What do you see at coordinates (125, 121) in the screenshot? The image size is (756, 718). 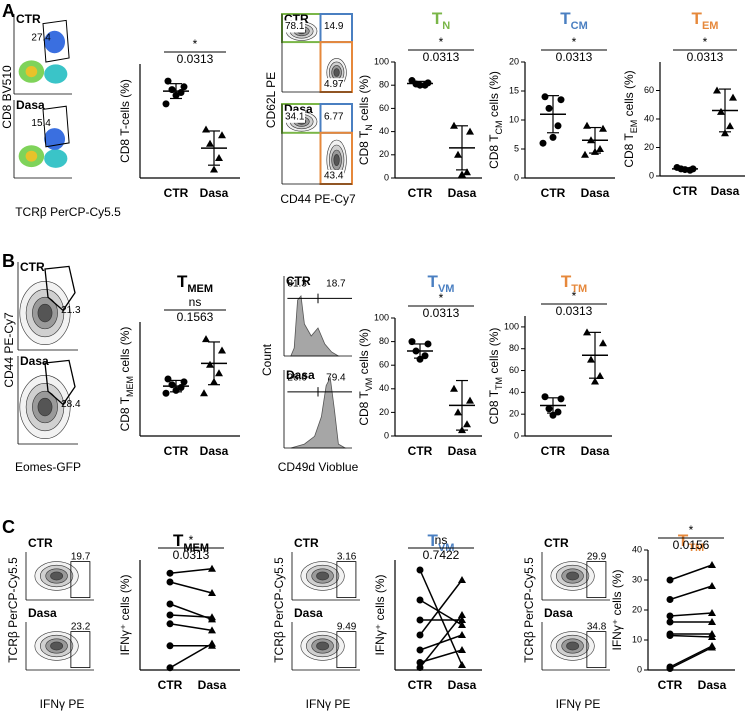 I see `y-axis-label: CD8 T-cells (%)` at bounding box center [125, 121].